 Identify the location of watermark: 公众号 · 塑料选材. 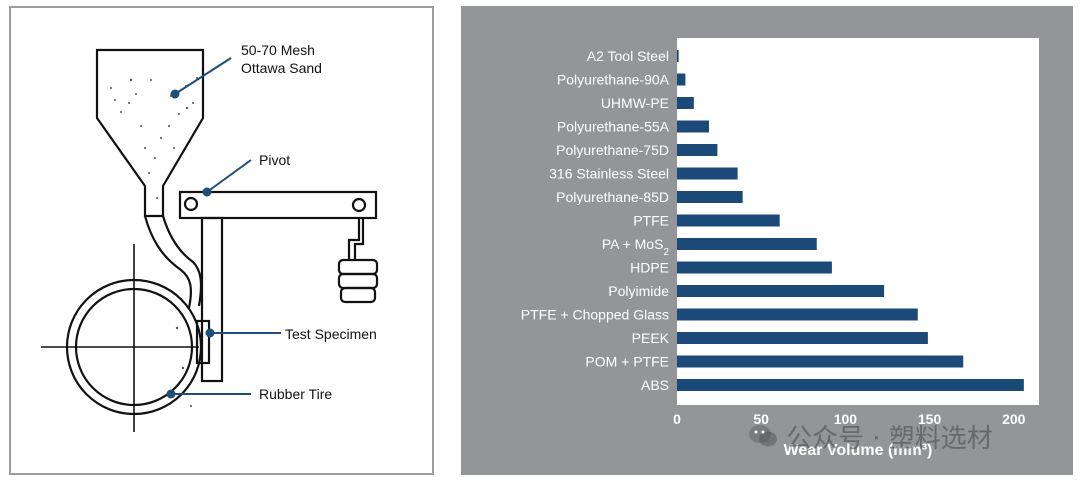
(870, 436).